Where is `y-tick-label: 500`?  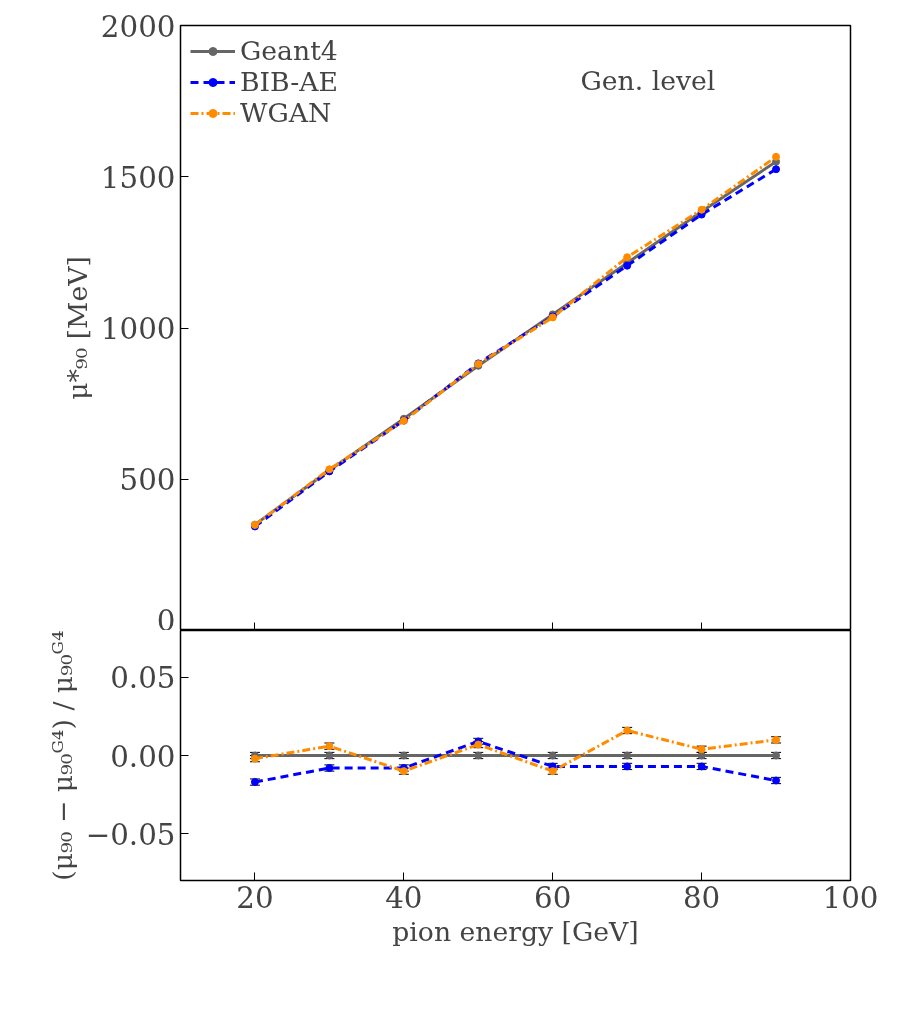 y-tick-label: 500 is located at coordinates (147, 480).